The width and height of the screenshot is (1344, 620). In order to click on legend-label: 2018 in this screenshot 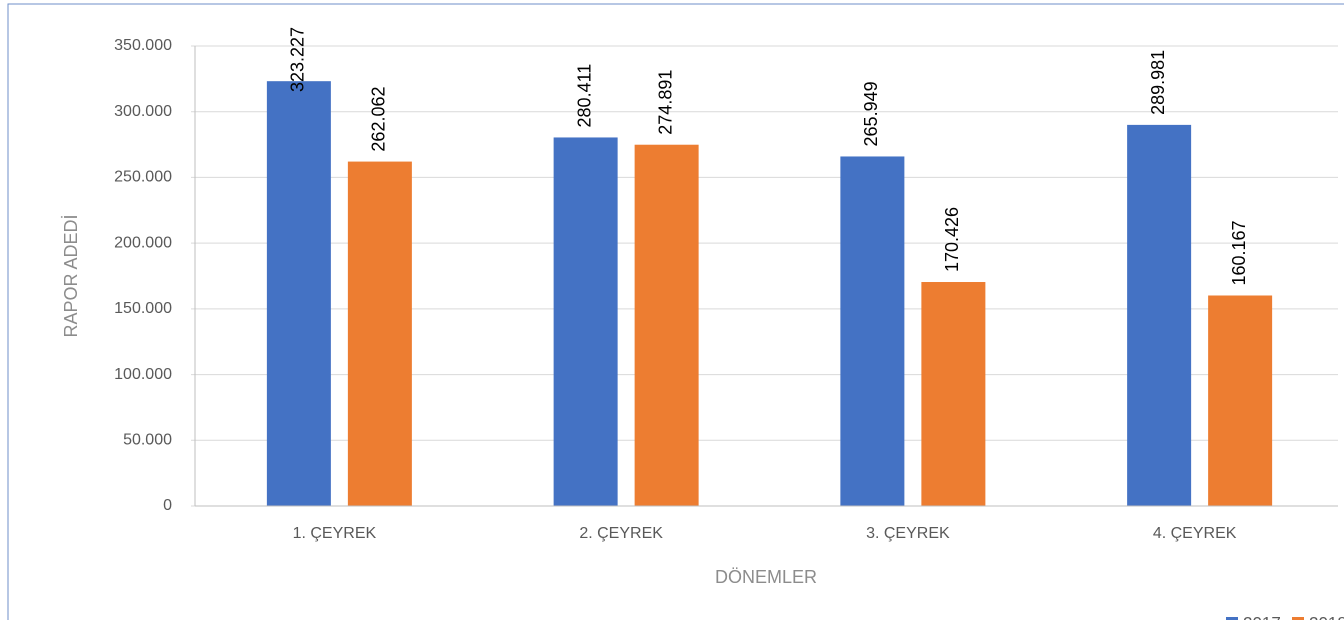, I will do `click(1326, 616)`.